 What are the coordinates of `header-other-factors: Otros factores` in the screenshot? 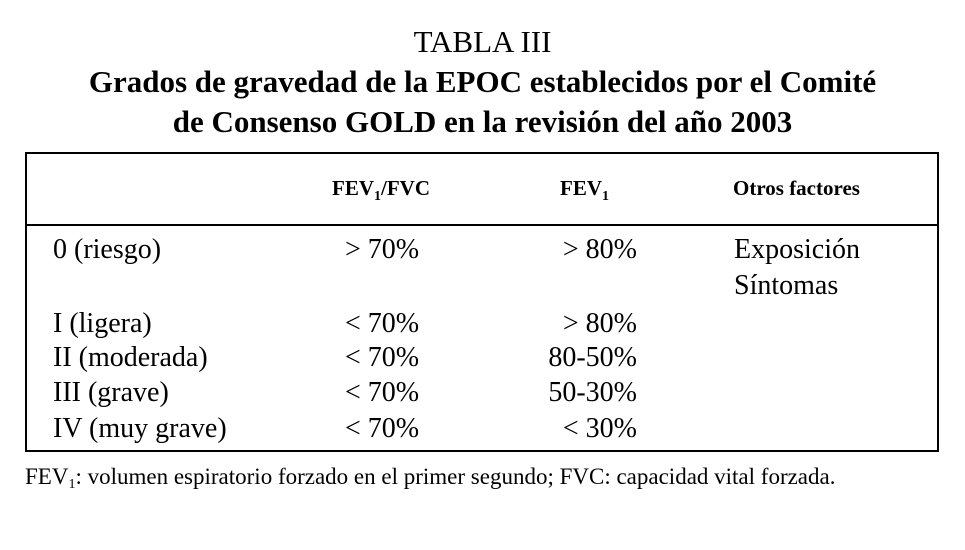 It's located at (796, 188).